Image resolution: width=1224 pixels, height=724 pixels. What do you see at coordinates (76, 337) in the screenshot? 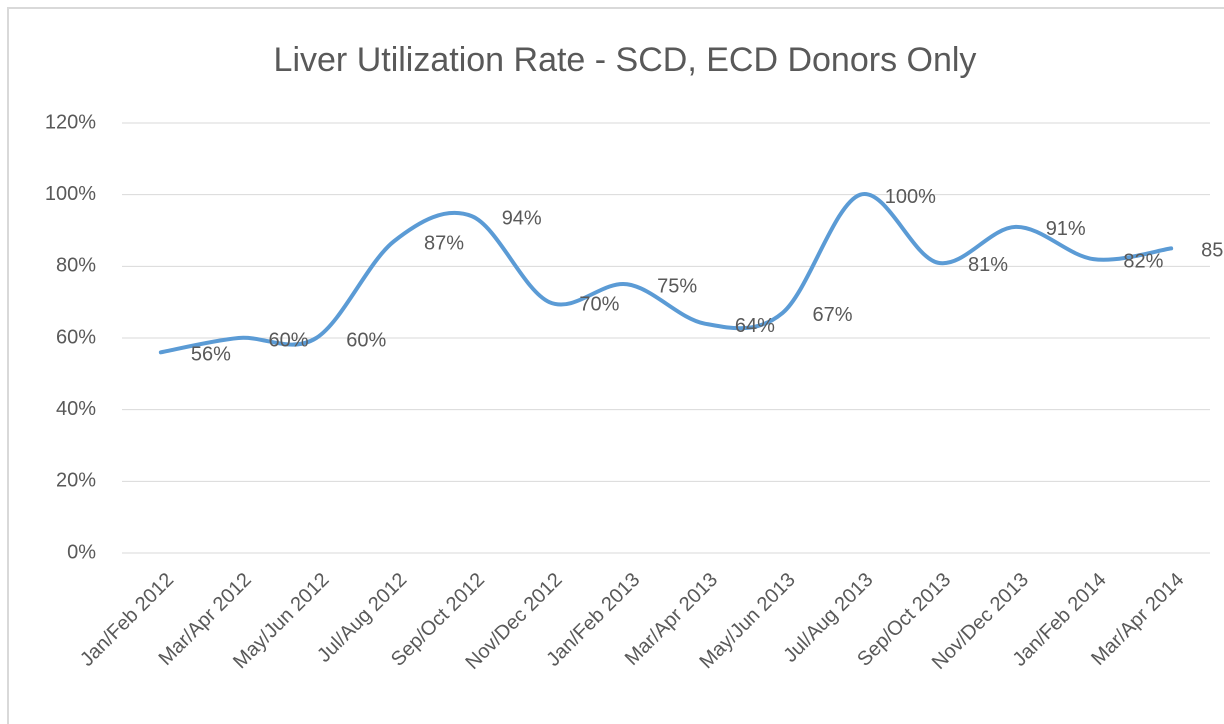
I see `y-tick-label: 60%` at bounding box center [76, 337].